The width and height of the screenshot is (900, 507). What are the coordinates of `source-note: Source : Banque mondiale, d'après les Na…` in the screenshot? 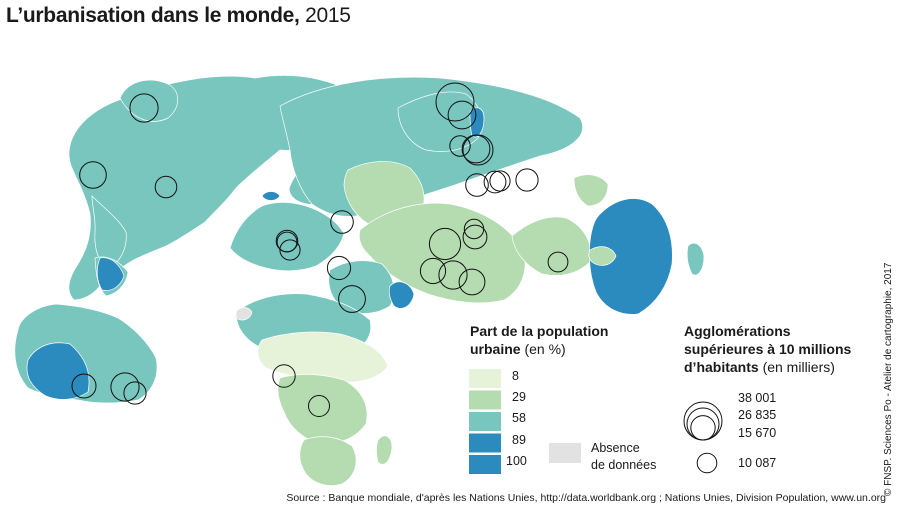 It's located at (586, 498).